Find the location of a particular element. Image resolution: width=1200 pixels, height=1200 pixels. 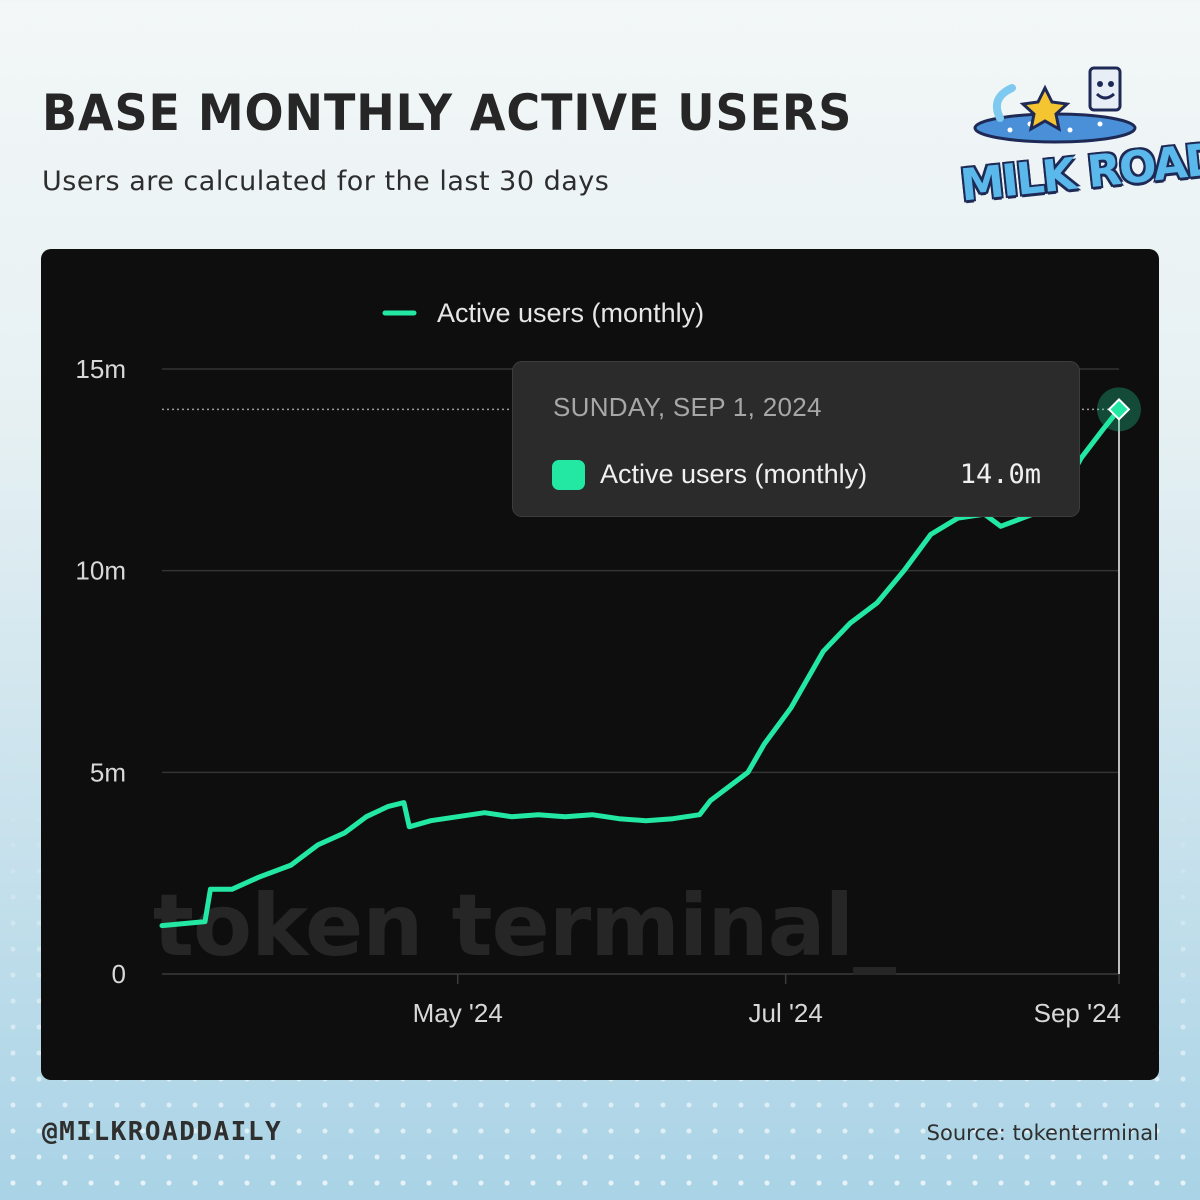

highlight-marker is located at coordinates (1119, 409).